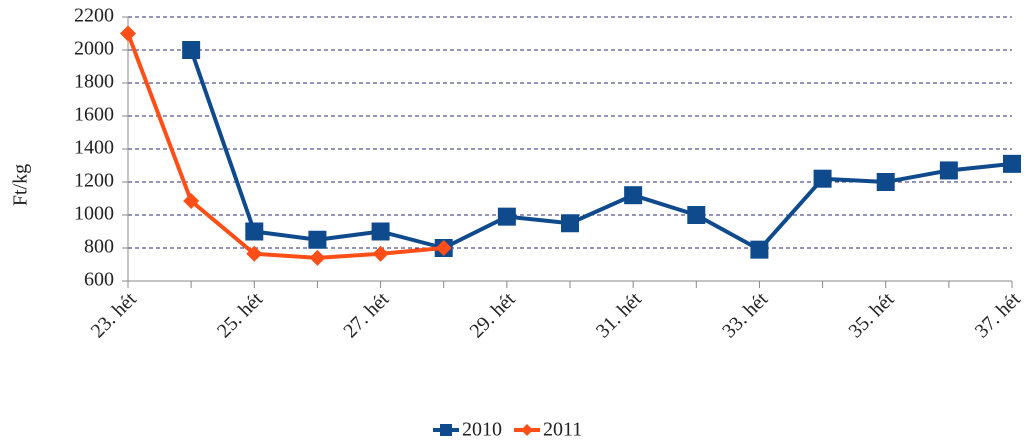 The image size is (1026, 447). What do you see at coordinates (94, 214) in the screenshot?
I see `y-tick-label: 1000` at bounding box center [94, 214].